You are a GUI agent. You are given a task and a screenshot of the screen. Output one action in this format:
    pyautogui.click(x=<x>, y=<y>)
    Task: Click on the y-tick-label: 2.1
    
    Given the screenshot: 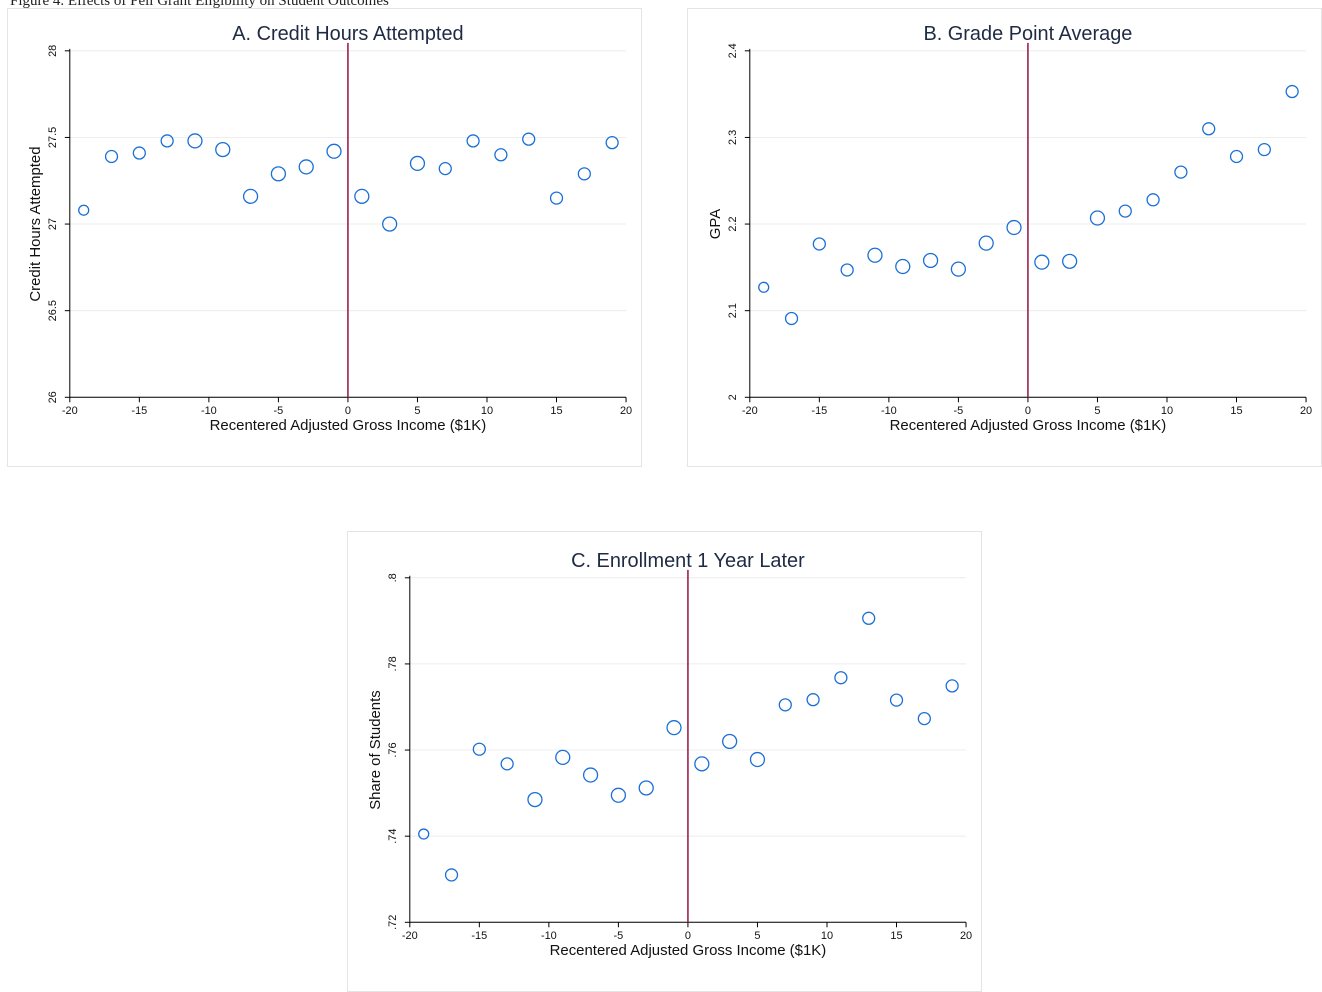 What is the action you would take?
    pyautogui.click(x=733, y=310)
    